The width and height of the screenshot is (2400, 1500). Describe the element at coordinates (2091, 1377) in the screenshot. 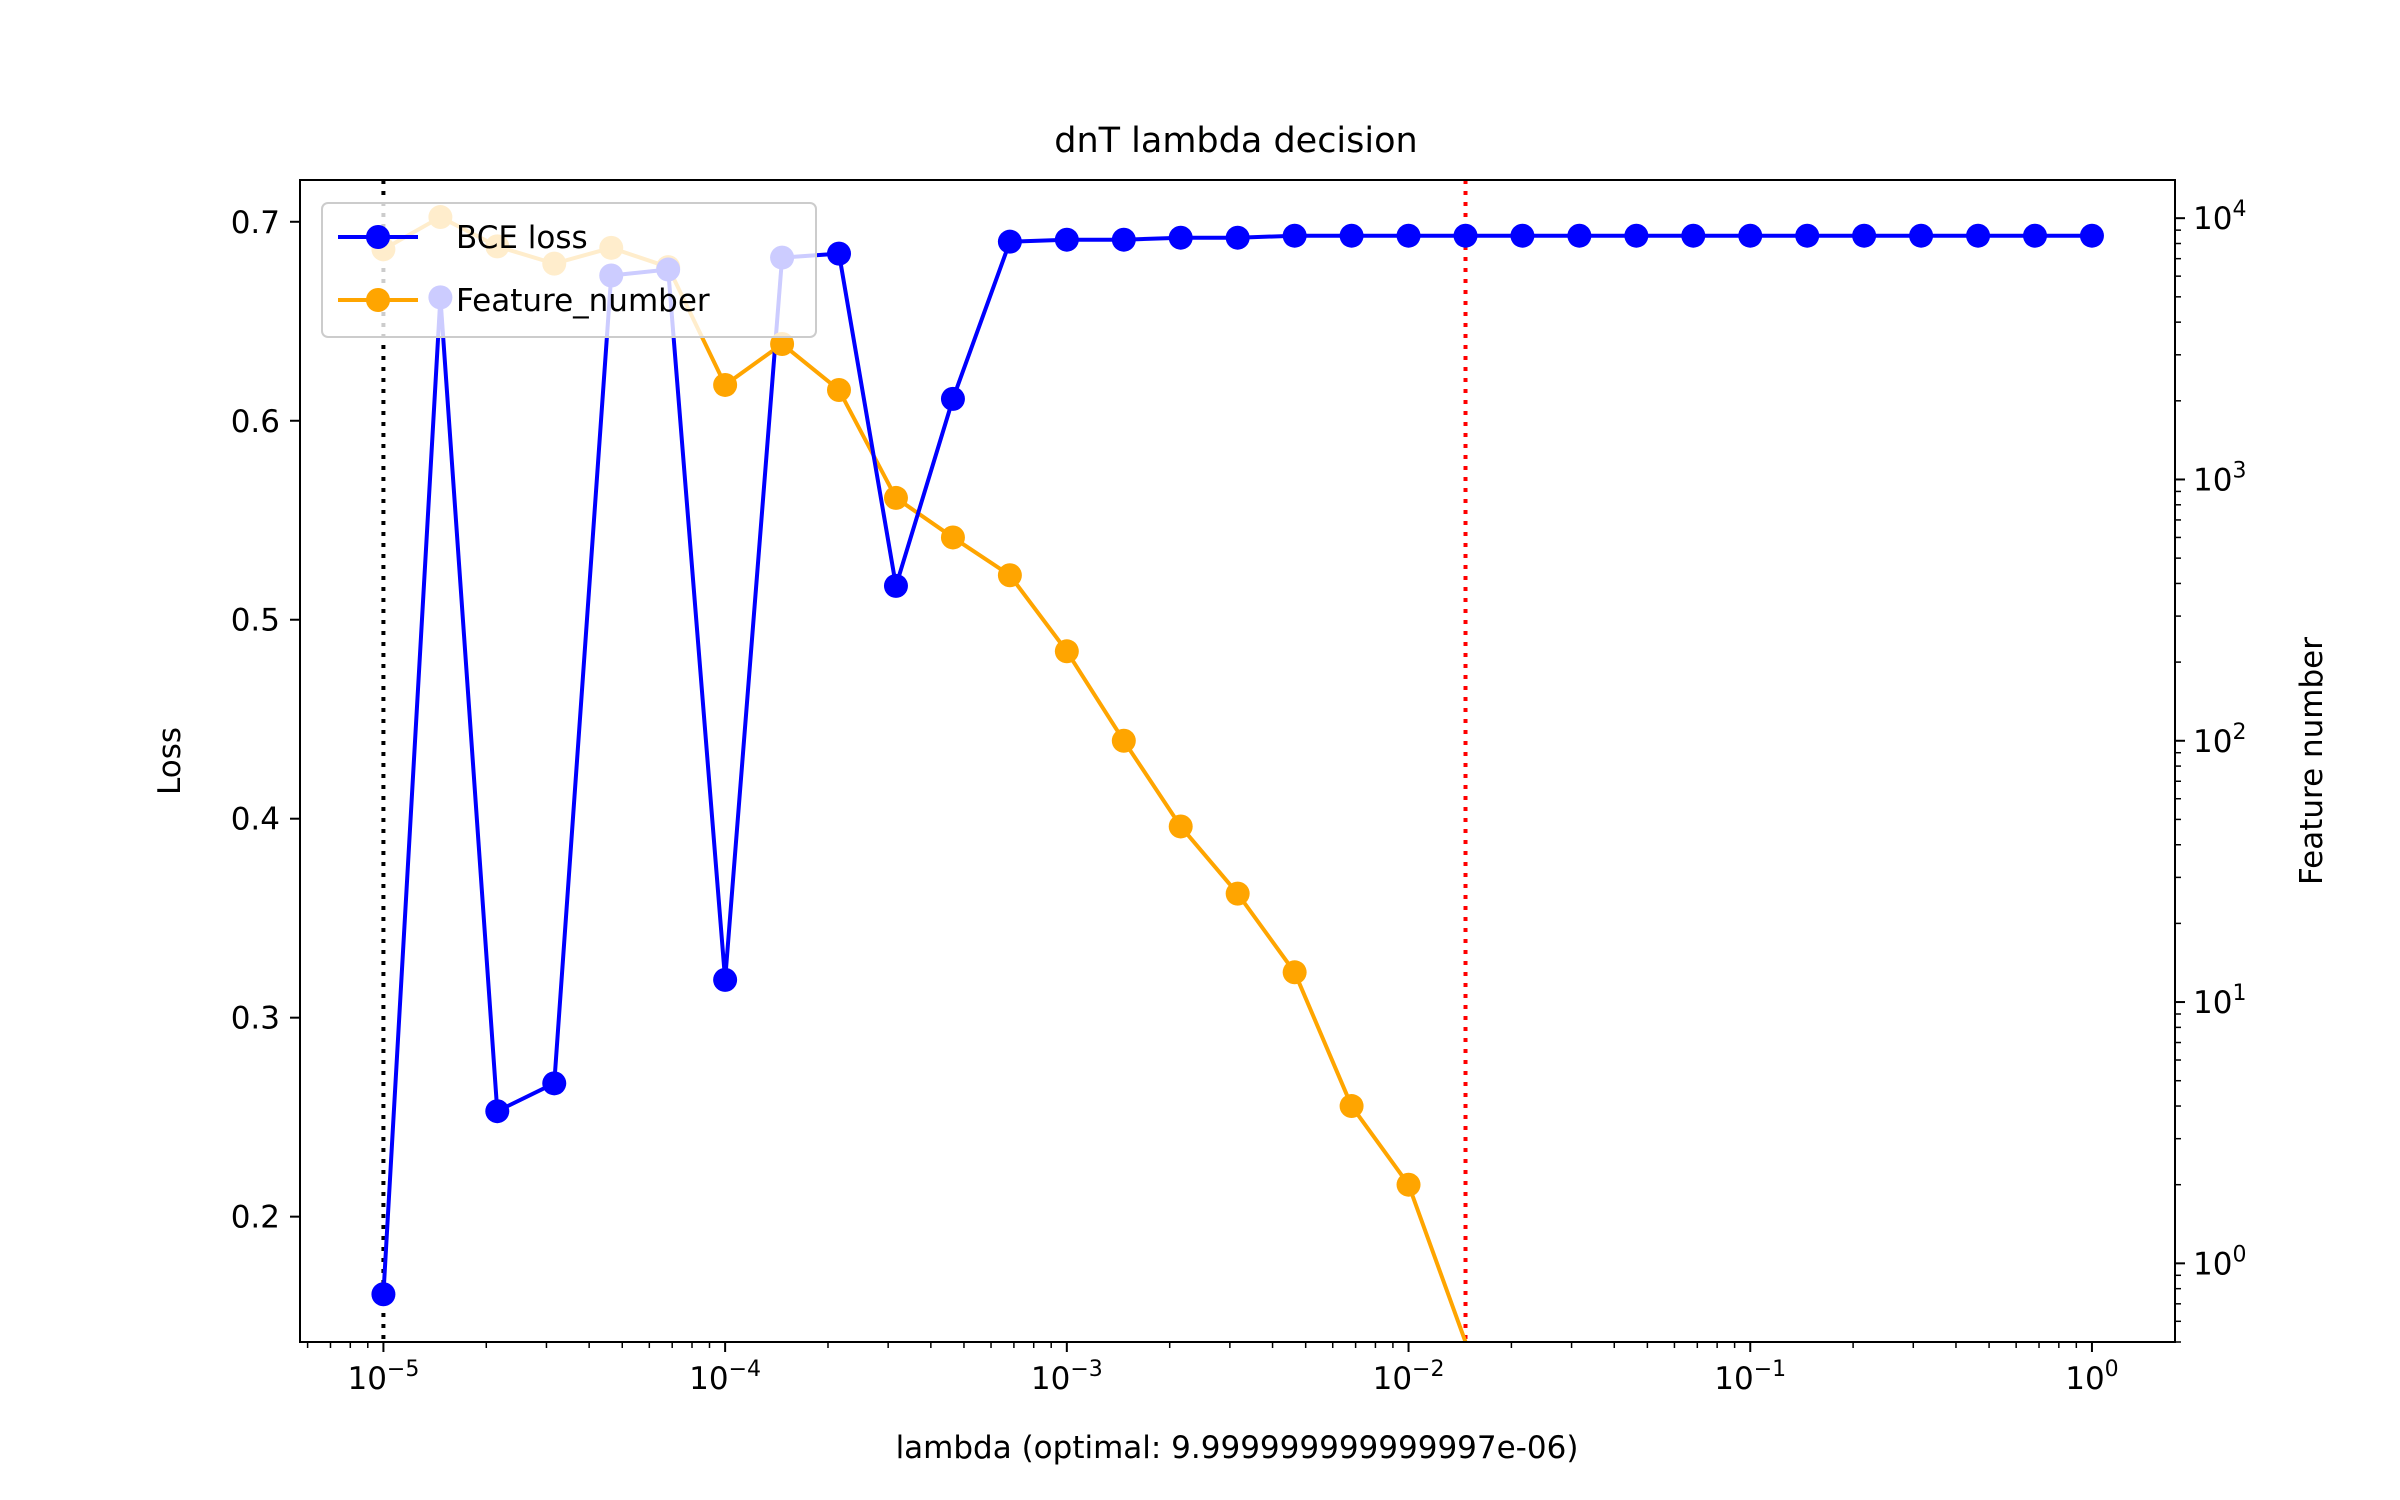

I see `x-tick-label: 10⁰` at that location.